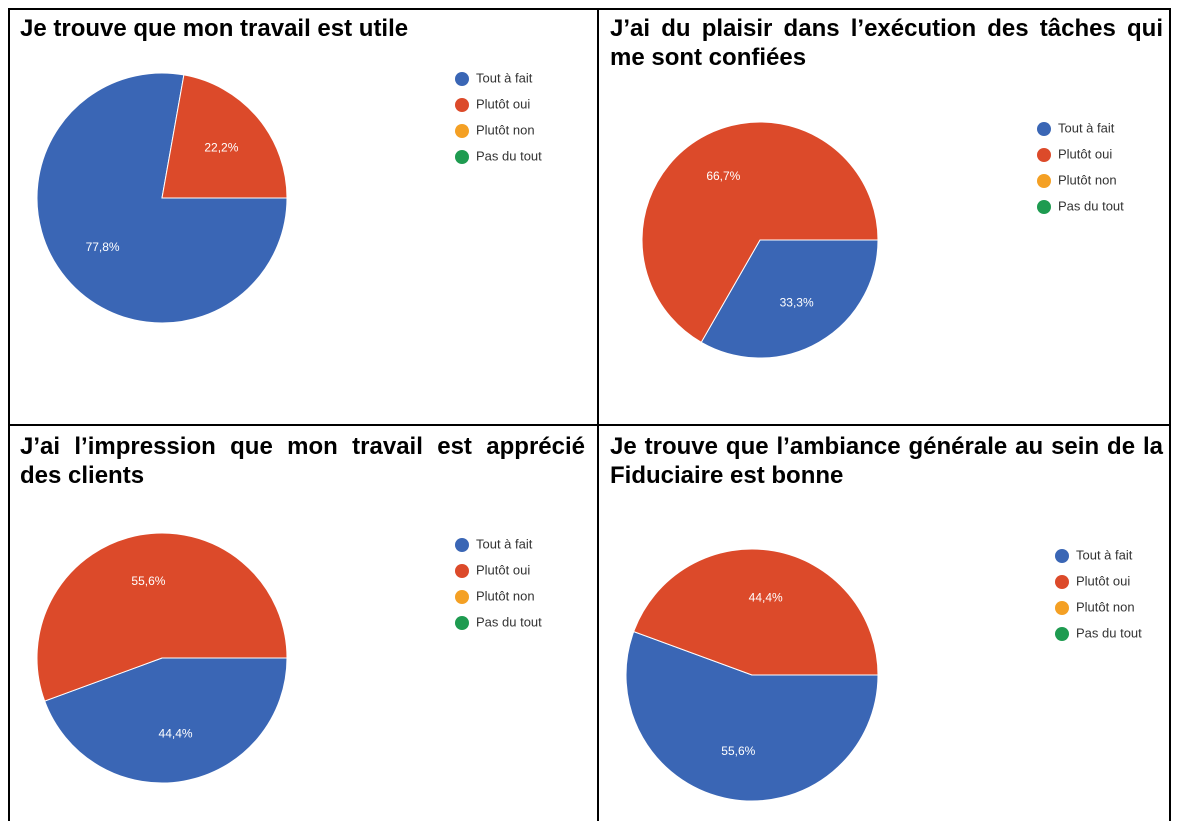 The width and height of the screenshot is (1177, 821). I want to click on slice-label: 22,2%, so click(221, 147).